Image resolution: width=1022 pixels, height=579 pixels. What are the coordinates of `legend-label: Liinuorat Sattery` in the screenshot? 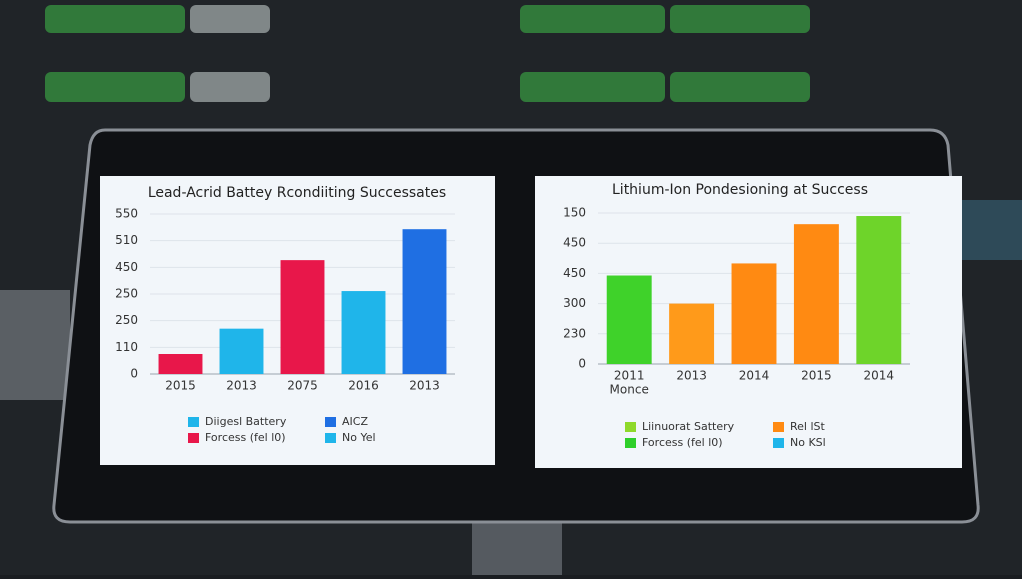 It's located at (688, 426).